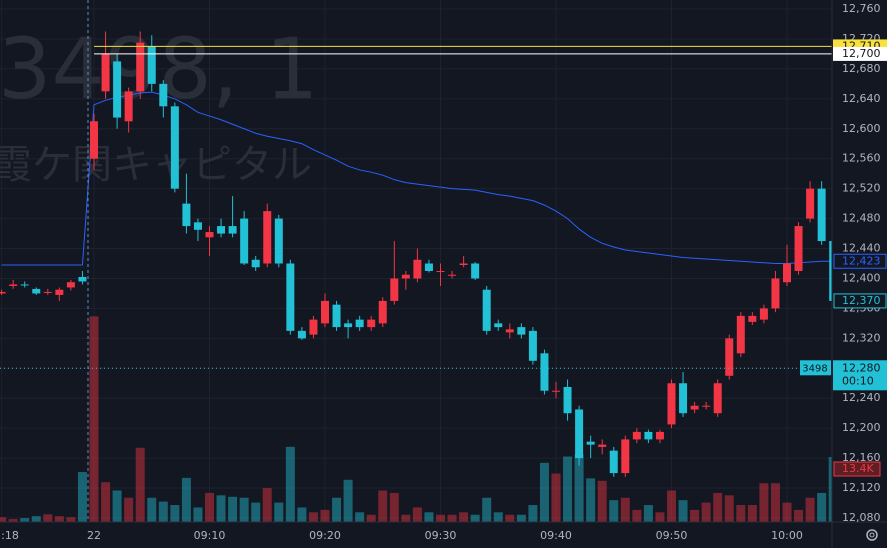  Describe the element at coordinates (861, 218) in the screenshot. I see `y-tick-label: 12,480` at that location.